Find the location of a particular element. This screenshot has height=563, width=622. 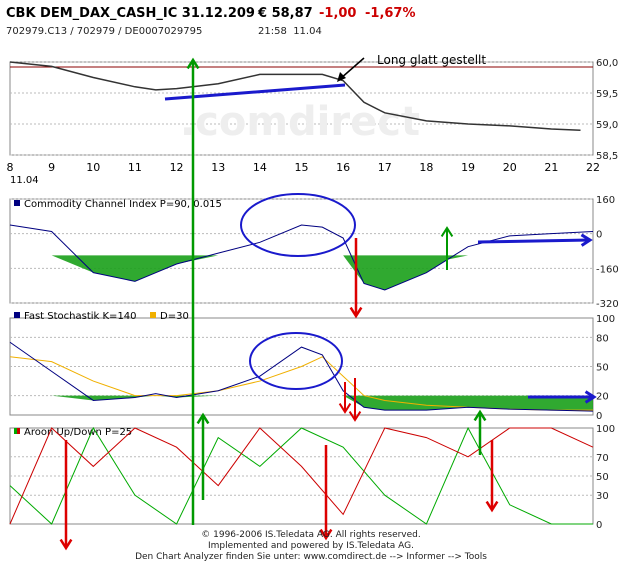

stoch-legend-label-k: Fast Stochastik K=140 is located at coordinates (80, 316).